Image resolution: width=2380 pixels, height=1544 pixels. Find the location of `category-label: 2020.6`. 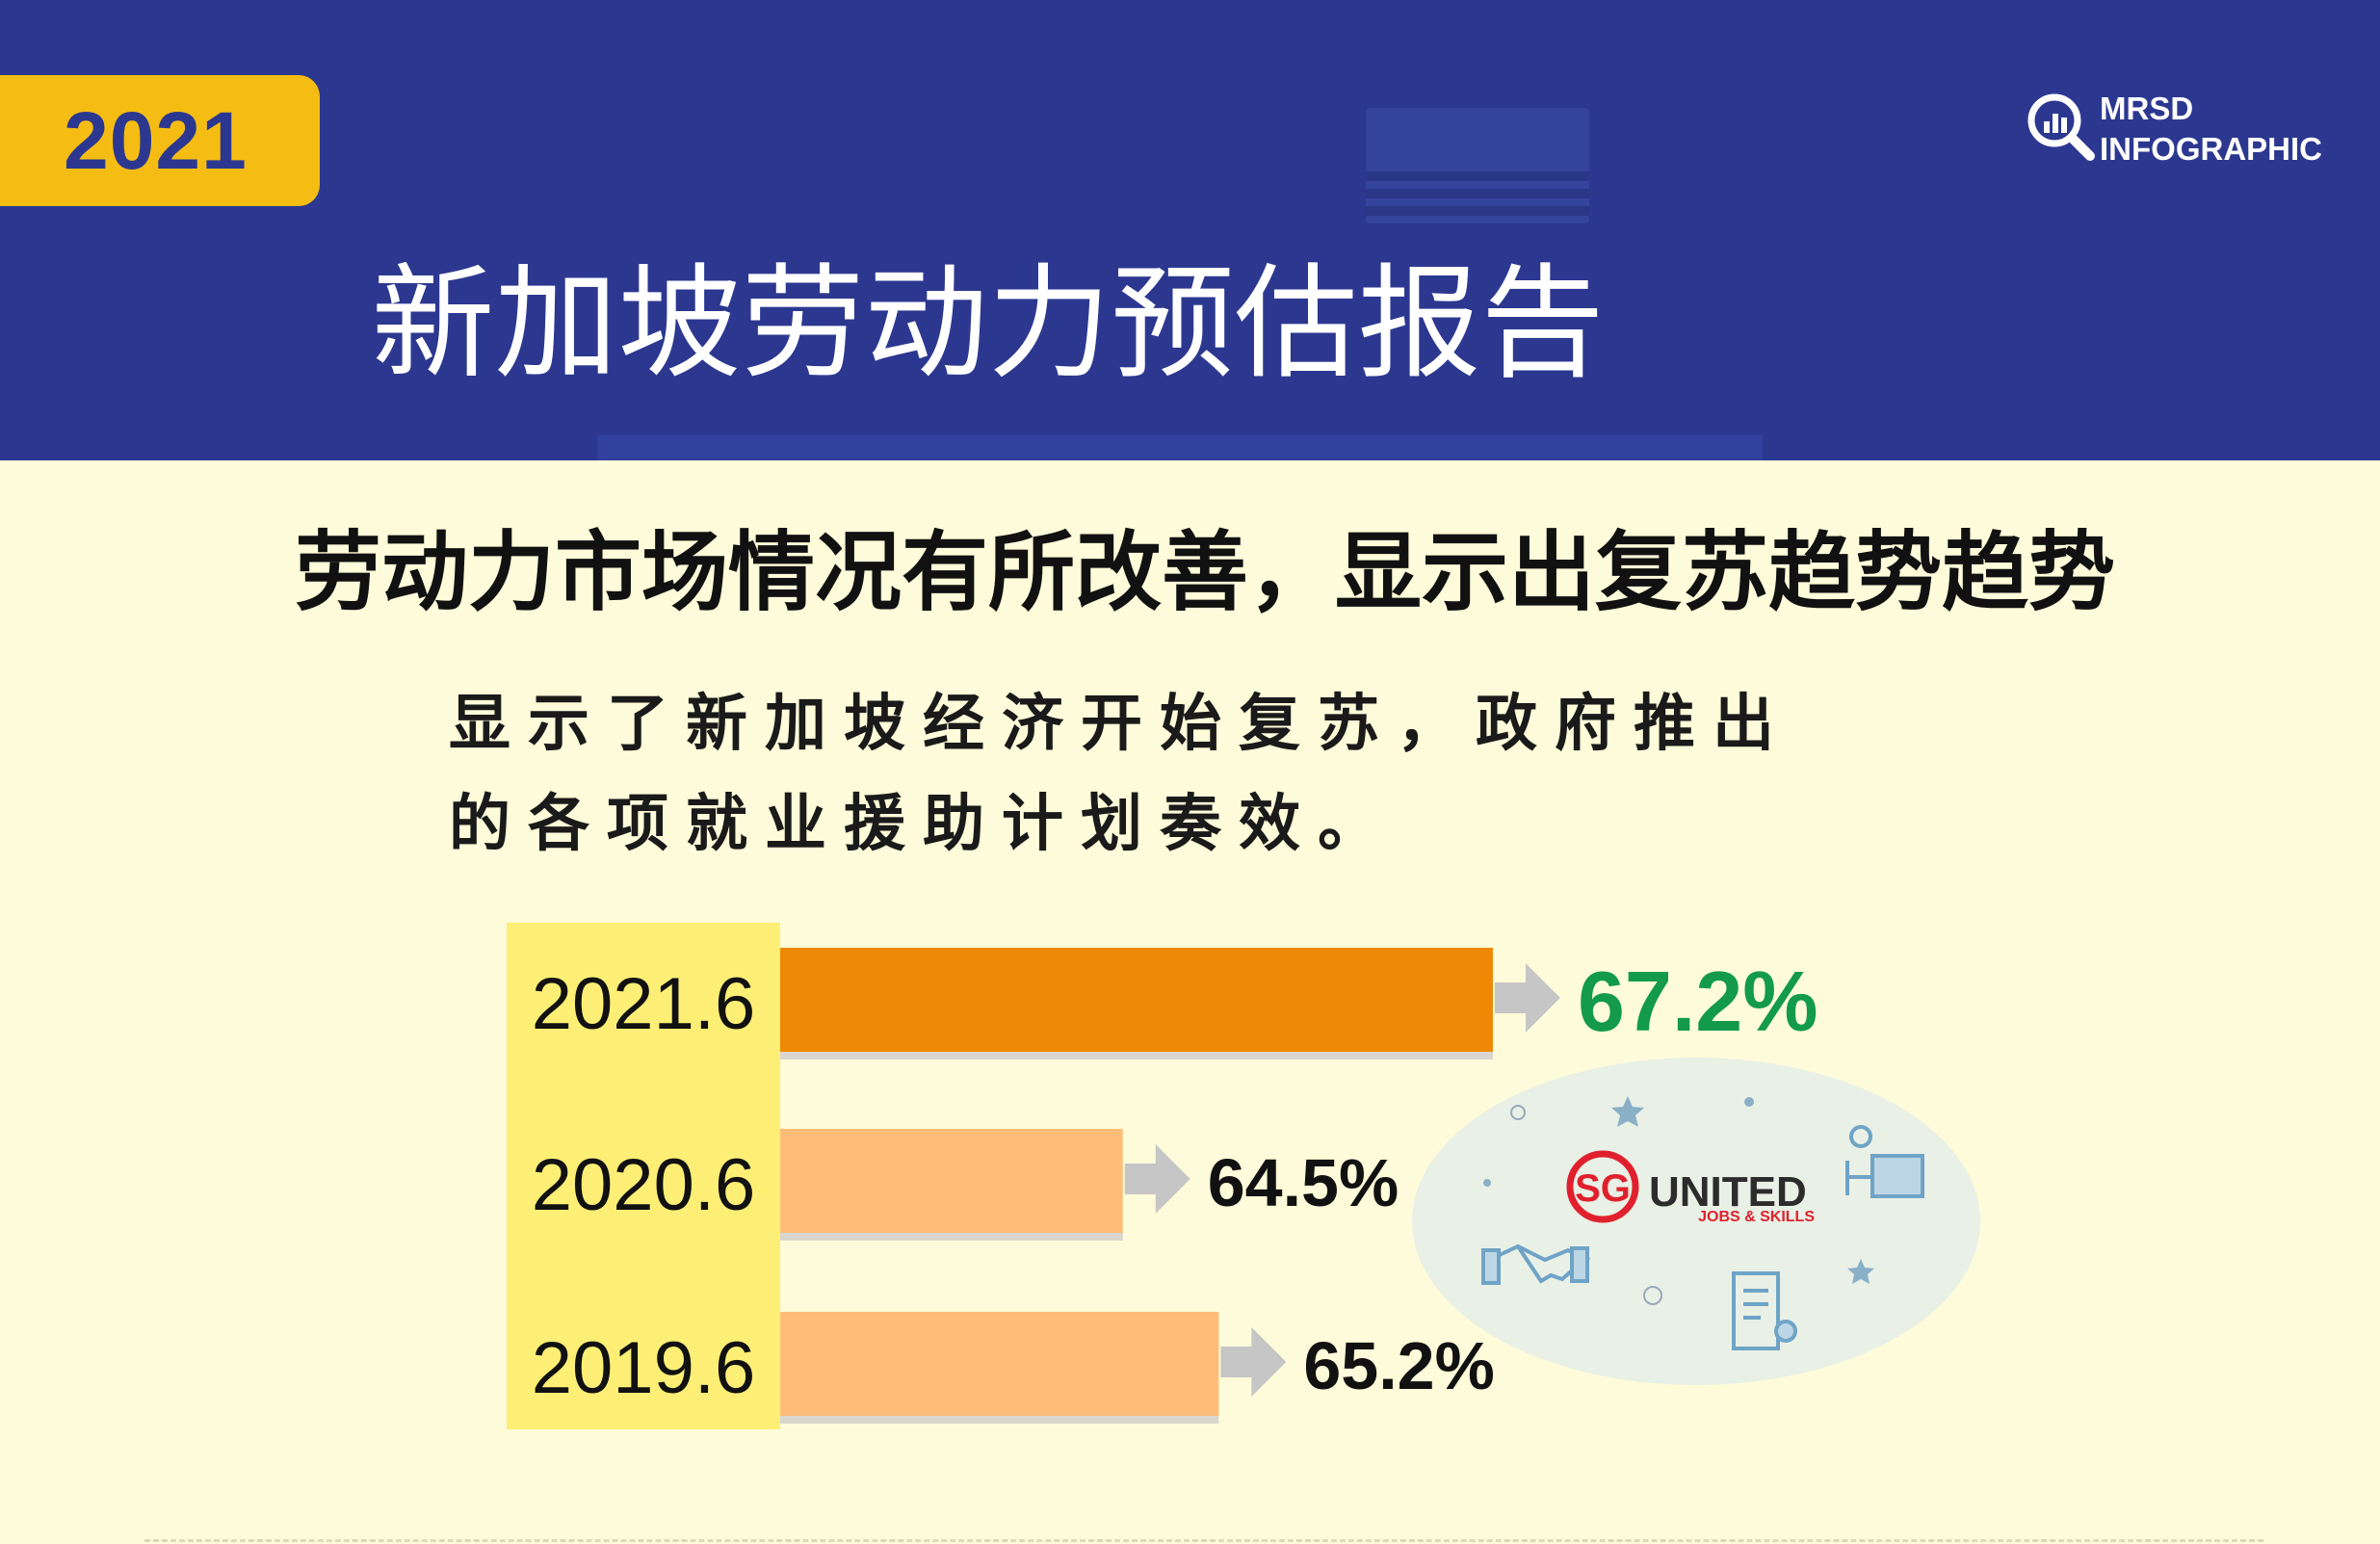

category-label: 2020.6 is located at coordinates (643, 1185).